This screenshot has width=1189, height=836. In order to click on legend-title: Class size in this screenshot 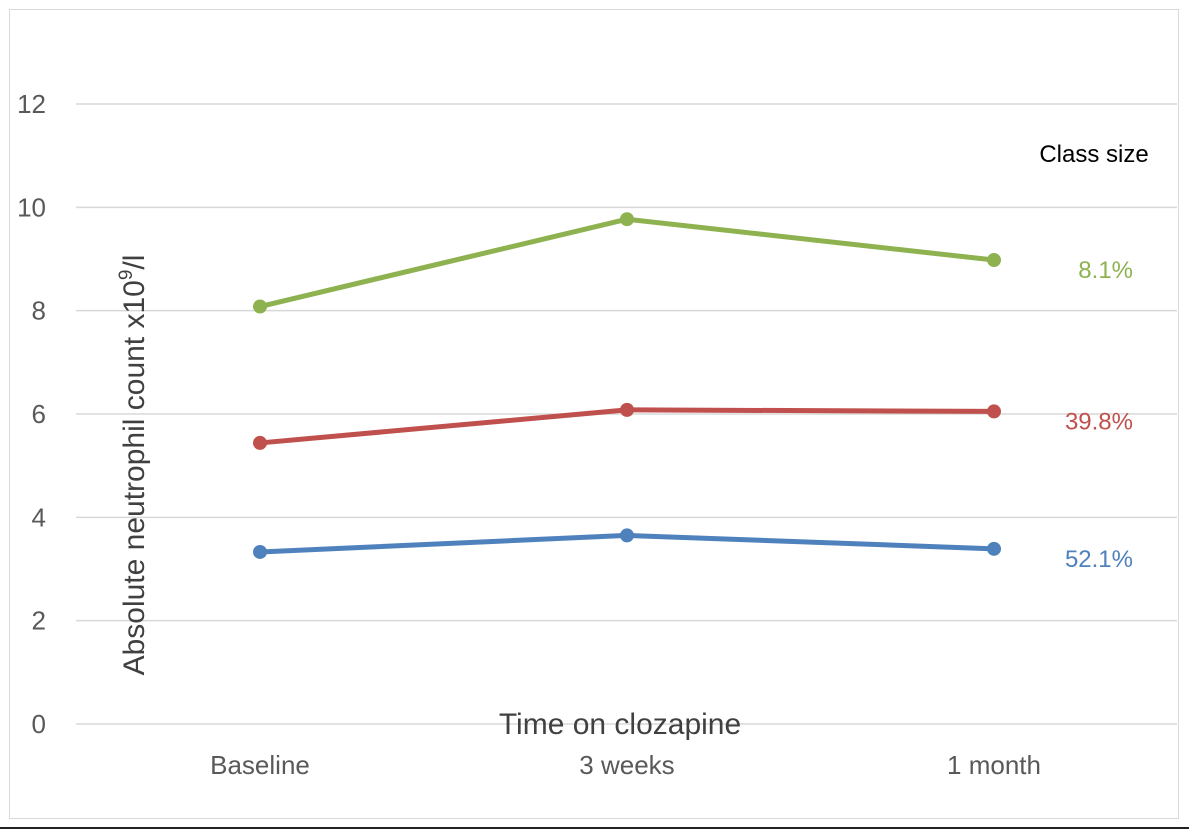, I will do `click(1093, 154)`.